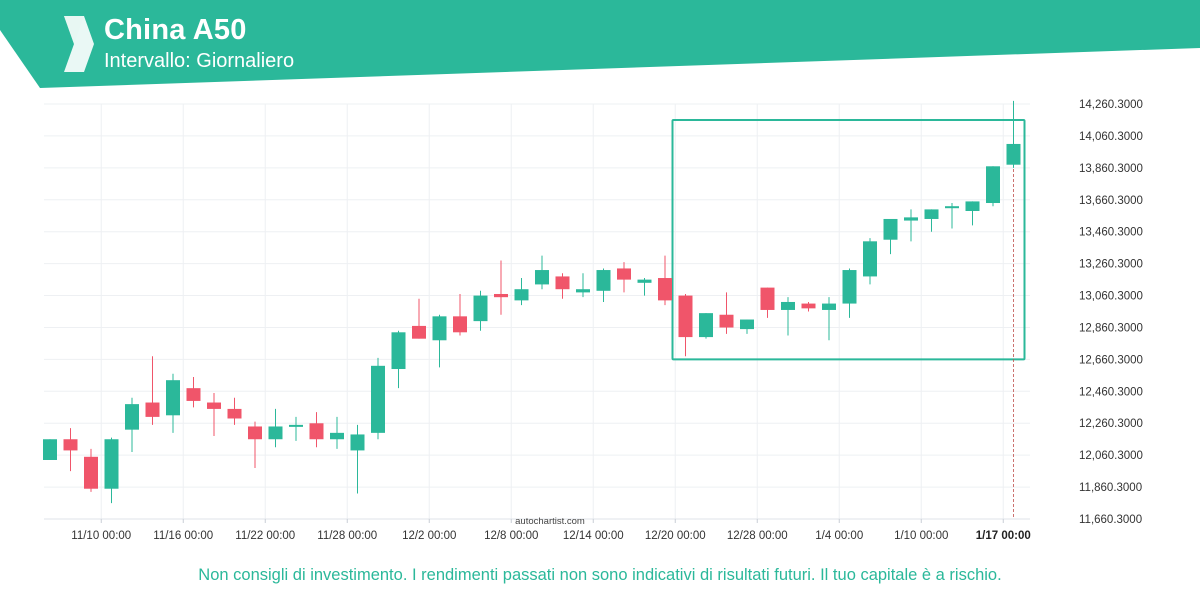  Describe the element at coordinates (1111, 360) in the screenshot. I see `y-tick-label: 12,660.3000` at that location.